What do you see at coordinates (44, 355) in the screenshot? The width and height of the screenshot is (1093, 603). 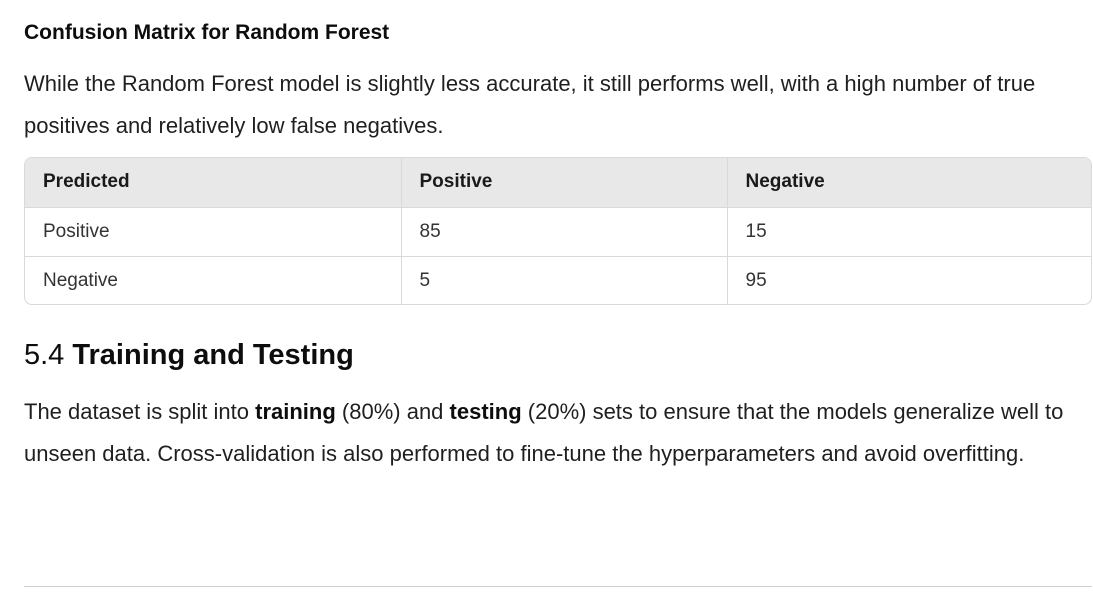 I see `section-number: 5.4` at bounding box center [44, 355].